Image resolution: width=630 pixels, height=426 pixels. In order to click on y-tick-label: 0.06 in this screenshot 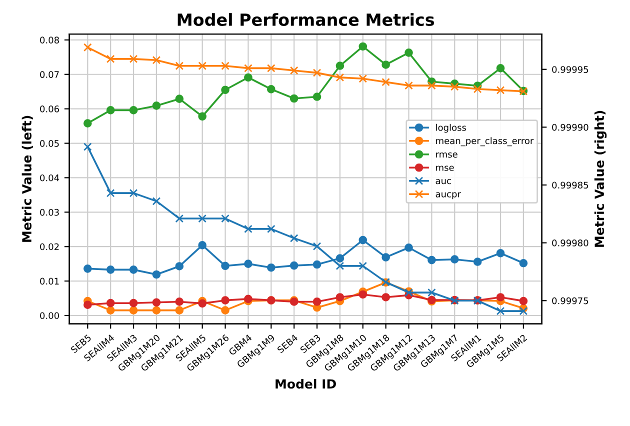, I will do `click(50, 109)`.